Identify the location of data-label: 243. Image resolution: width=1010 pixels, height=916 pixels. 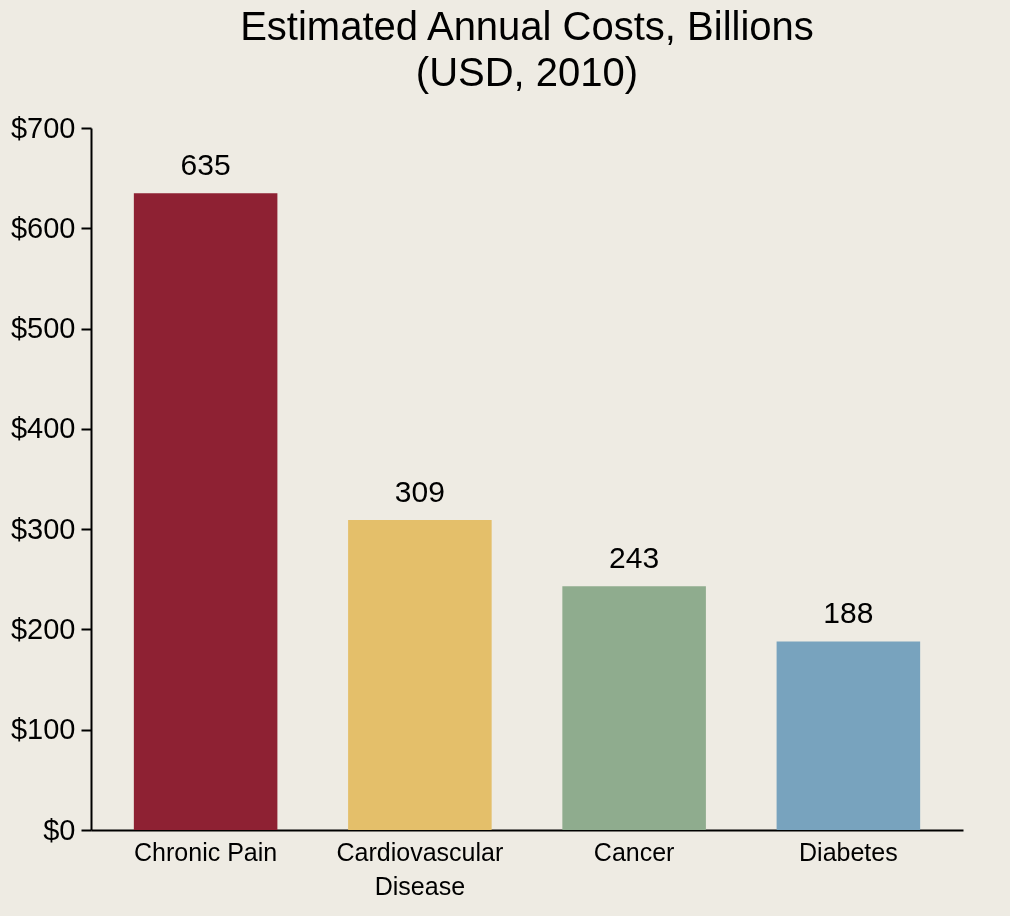
(634, 558).